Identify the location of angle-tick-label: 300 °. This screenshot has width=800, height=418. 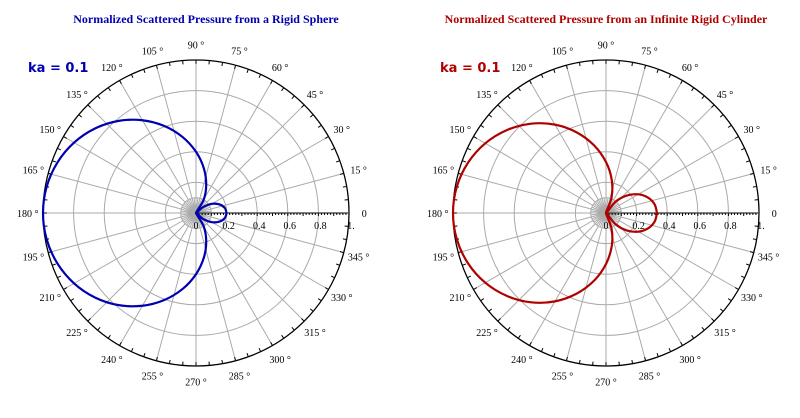
(690, 360).